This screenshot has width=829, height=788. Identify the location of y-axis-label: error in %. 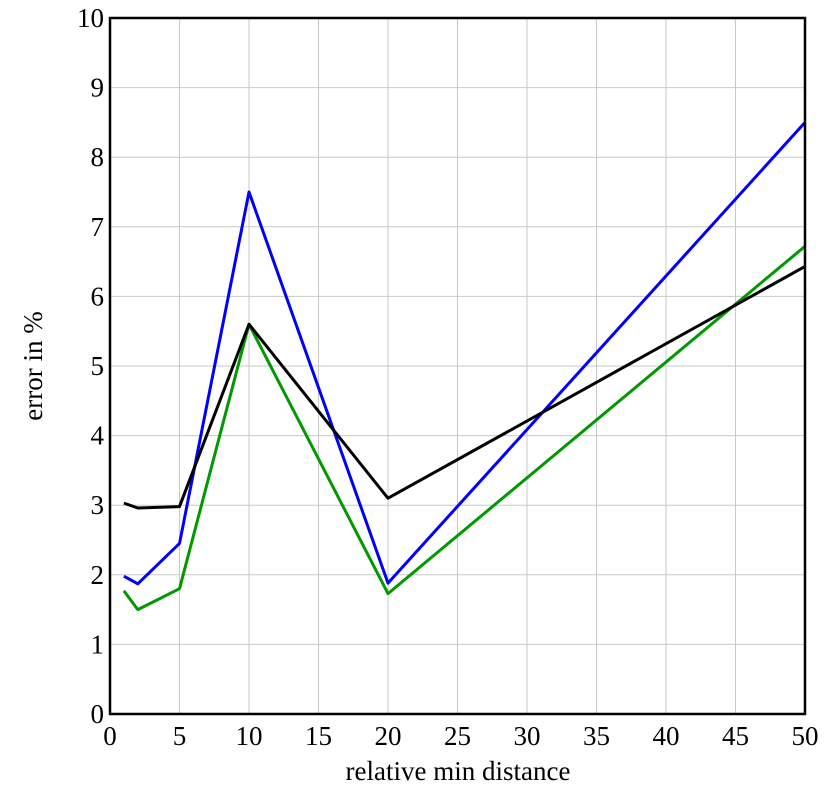
(33, 365).